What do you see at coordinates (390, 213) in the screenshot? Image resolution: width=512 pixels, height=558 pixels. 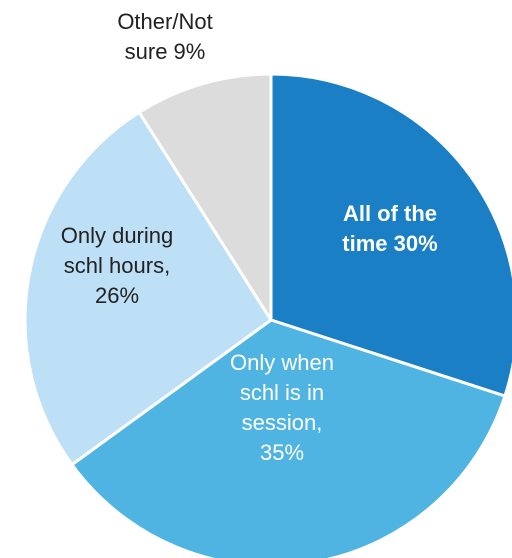 I see `slice-label-line: All of the` at bounding box center [390, 213].